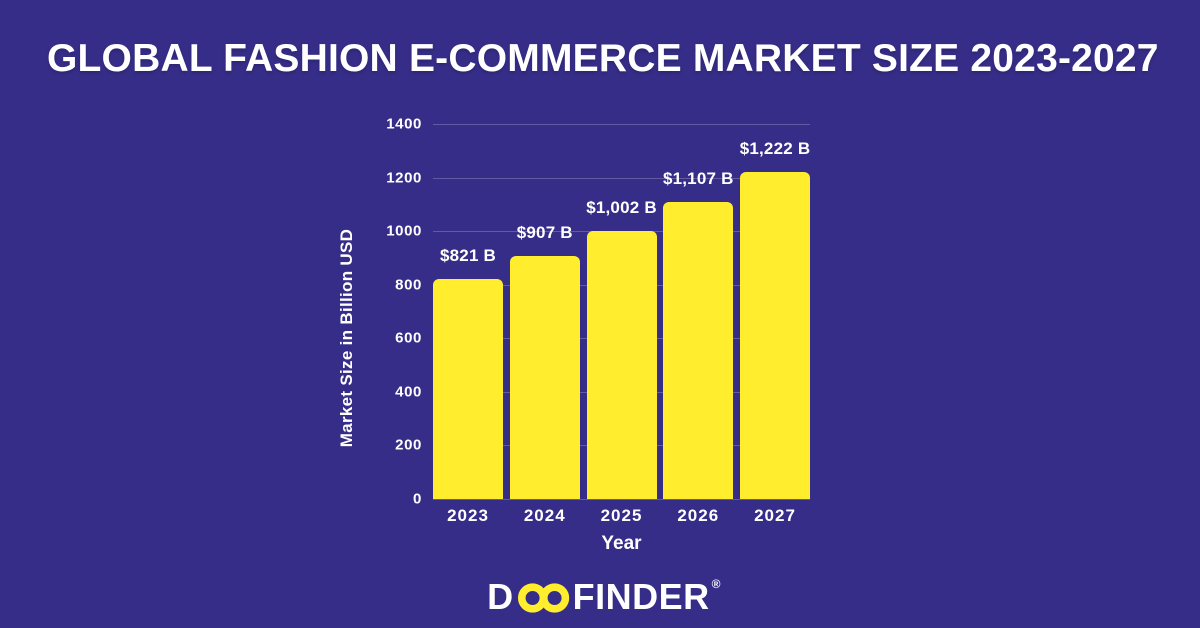  What do you see at coordinates (468, 515) in the screenshot?
I see `x-tick-label-2023: 2023` at bounding box center [468, 515].